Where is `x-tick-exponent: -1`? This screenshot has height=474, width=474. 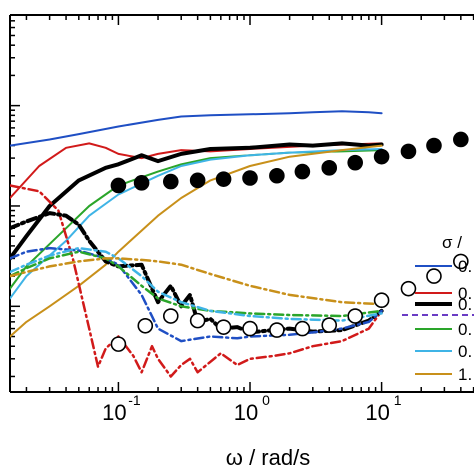 x-tick-exponent: -1 is located at coordinates (134, 400).